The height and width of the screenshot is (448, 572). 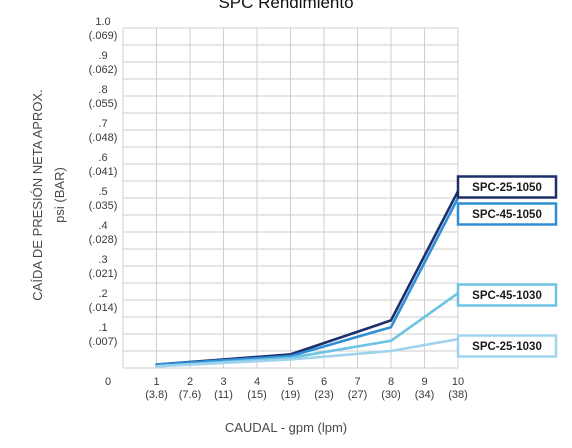 What do you see at coordinates (102, 226) in the screenshot?
I see `y-tick-label-psi: .4` at bounding box center [102, 226].